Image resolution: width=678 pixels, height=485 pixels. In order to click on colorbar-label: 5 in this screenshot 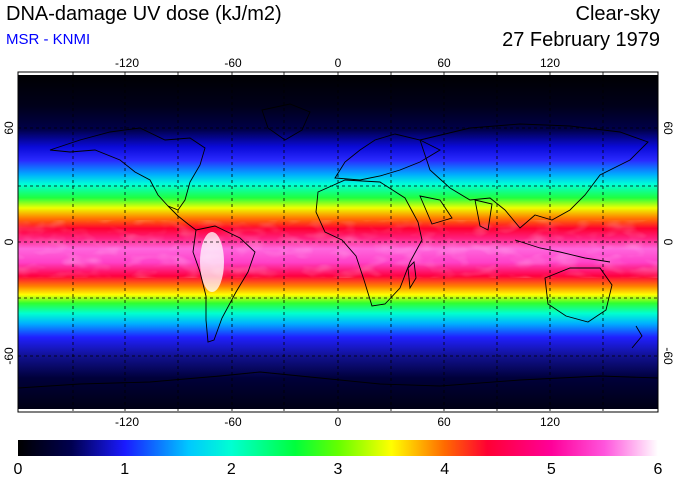, I will do `click(551, 469)`.